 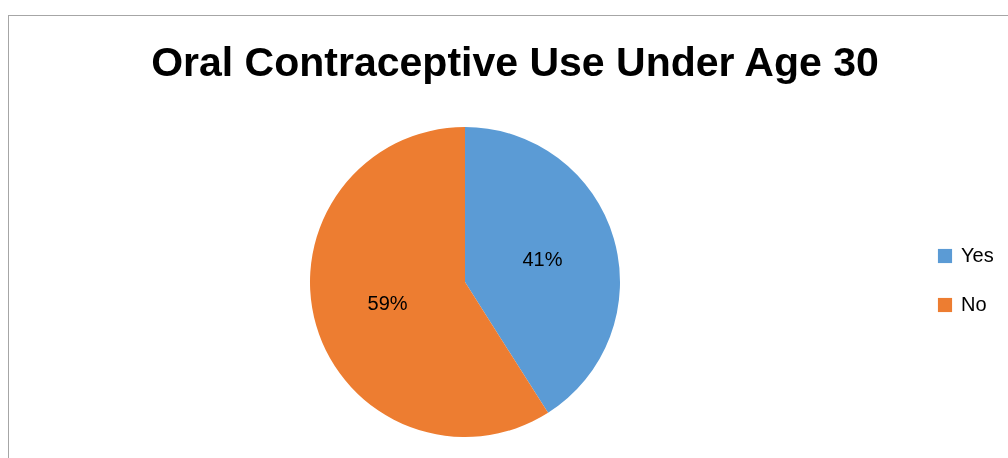 I want to click on legend-label: Yes, so click(x=977, y=255).